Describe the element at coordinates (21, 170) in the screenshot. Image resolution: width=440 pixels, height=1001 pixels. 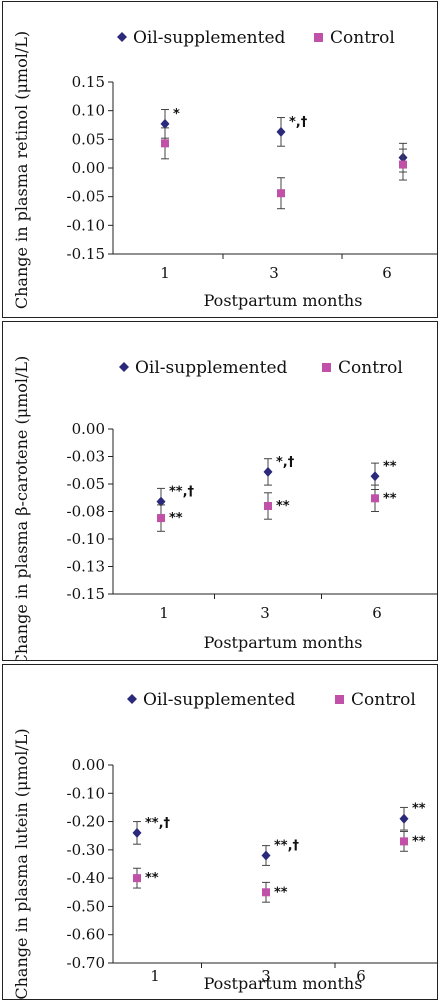
I see `y-axis-label: Change in plasma retinol (μmol/L)` at that location.